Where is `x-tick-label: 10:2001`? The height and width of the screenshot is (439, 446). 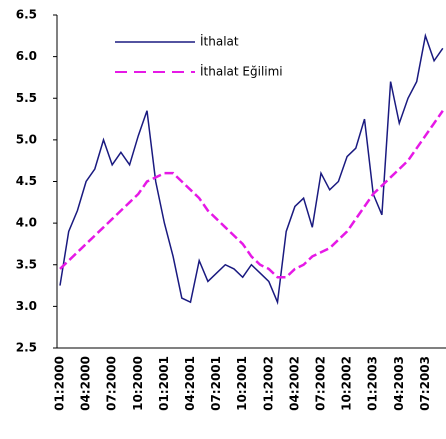
x-tick-label: 10:2001 is located at coordinates (242, 383).